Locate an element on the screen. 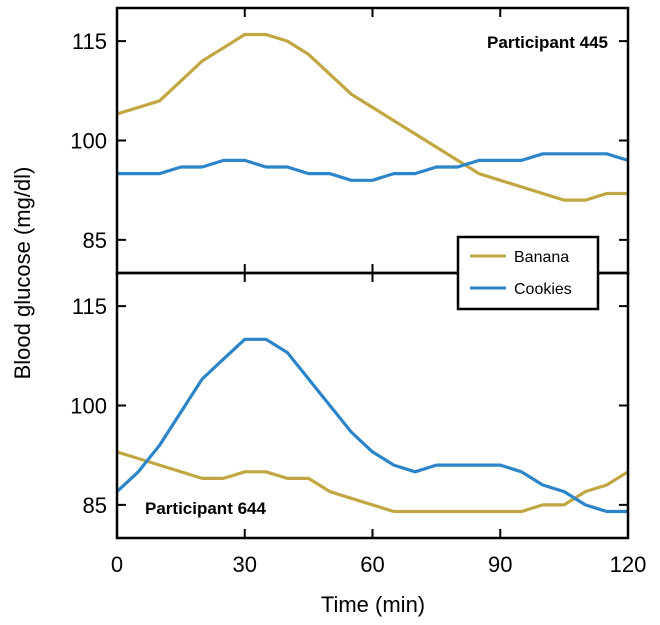  x-axis-label: Time (min) is located at coordinates (373, 604).